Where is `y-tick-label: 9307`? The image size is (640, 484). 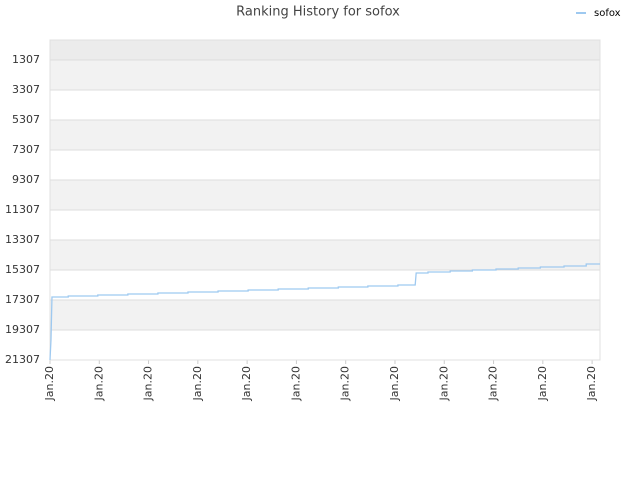
y-tick-label: 9307 is located at coordinates (26, 179).